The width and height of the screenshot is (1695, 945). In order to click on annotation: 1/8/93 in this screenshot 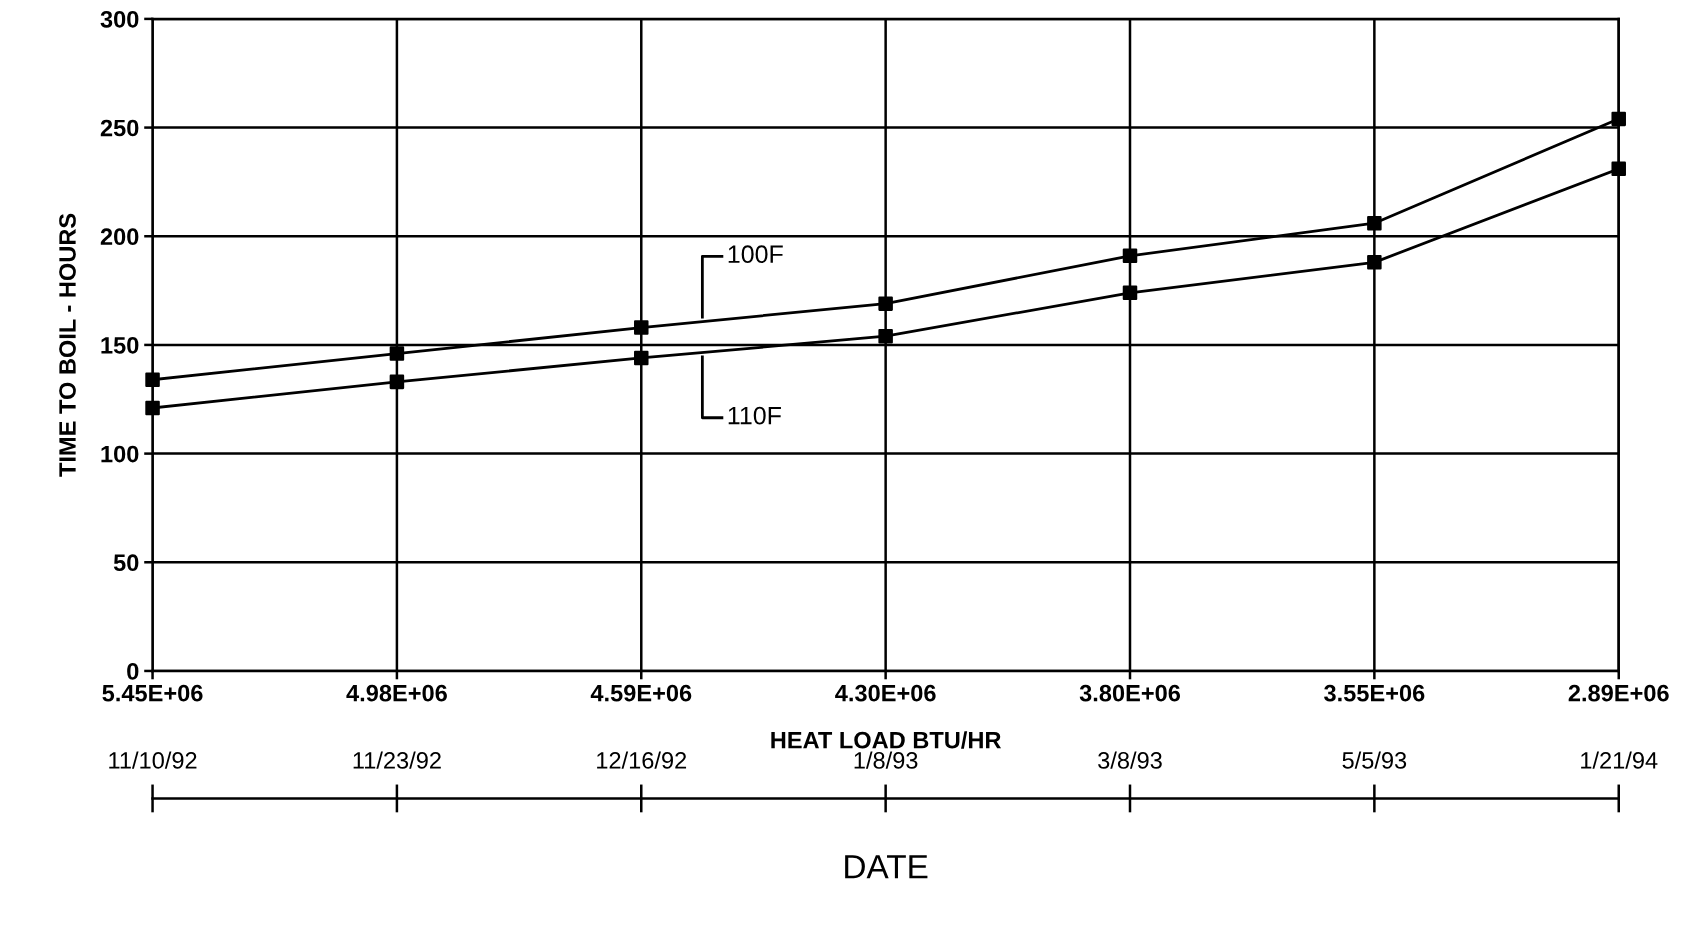, I will do `click(886, 760)`.